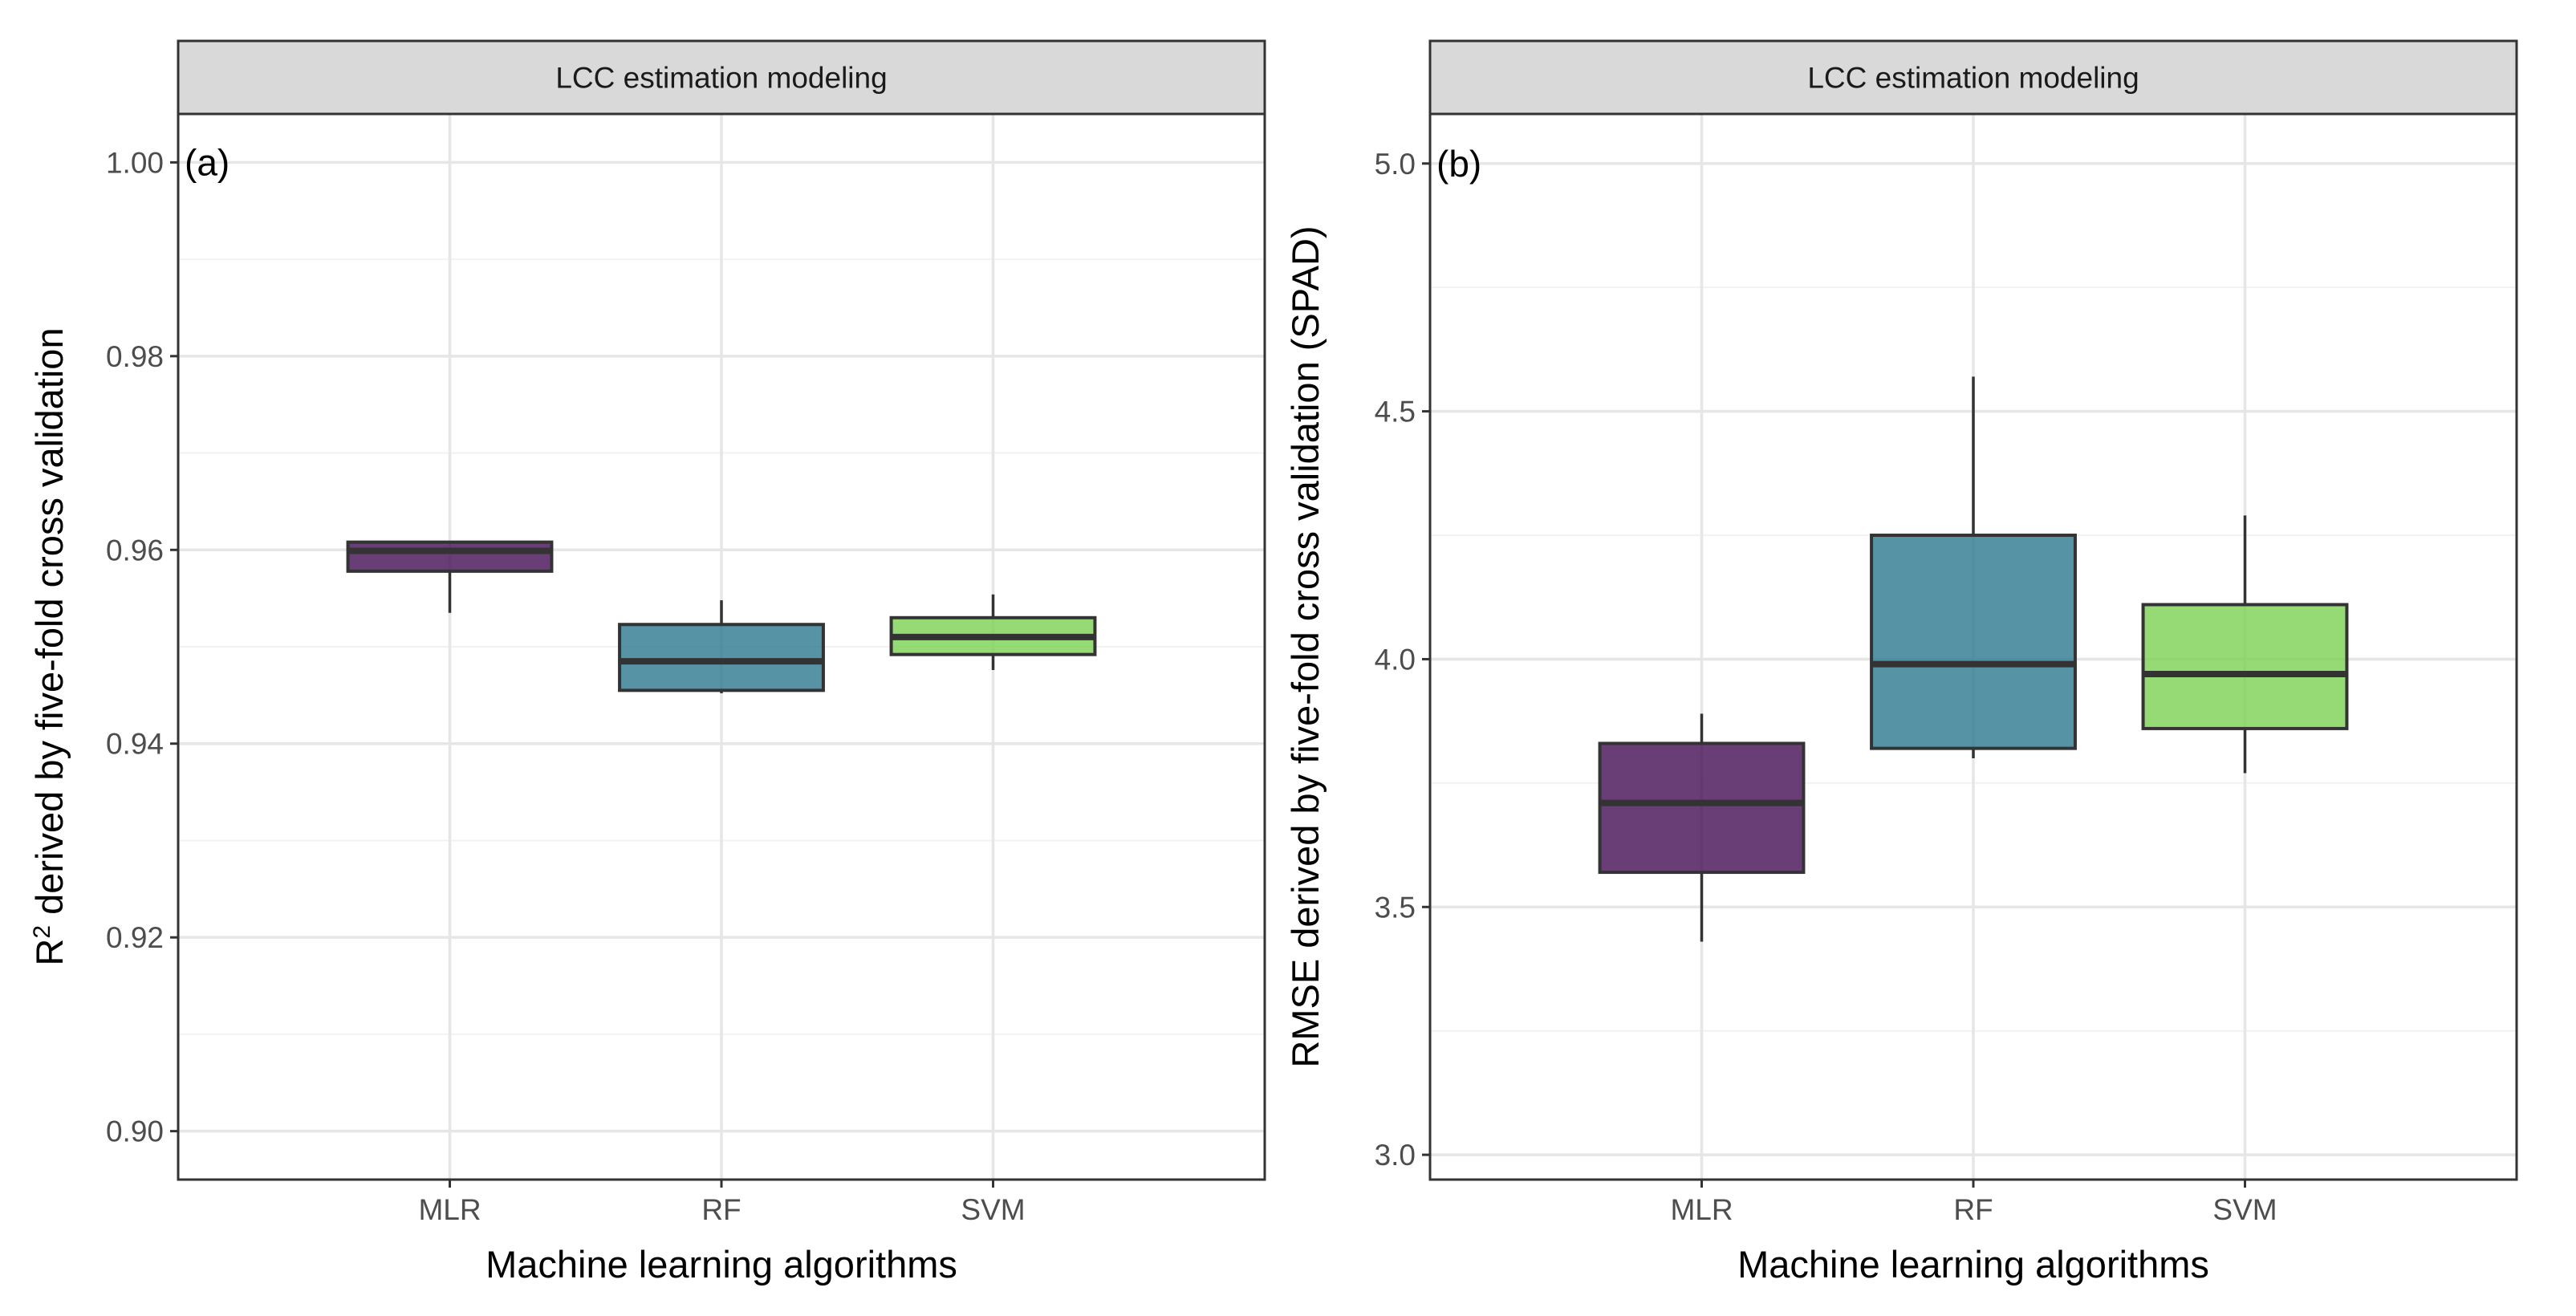 Image resolution: width=2576 pixels, height=1316 pixels. I want to click on panel-tag: (b), so click(1459, 164).